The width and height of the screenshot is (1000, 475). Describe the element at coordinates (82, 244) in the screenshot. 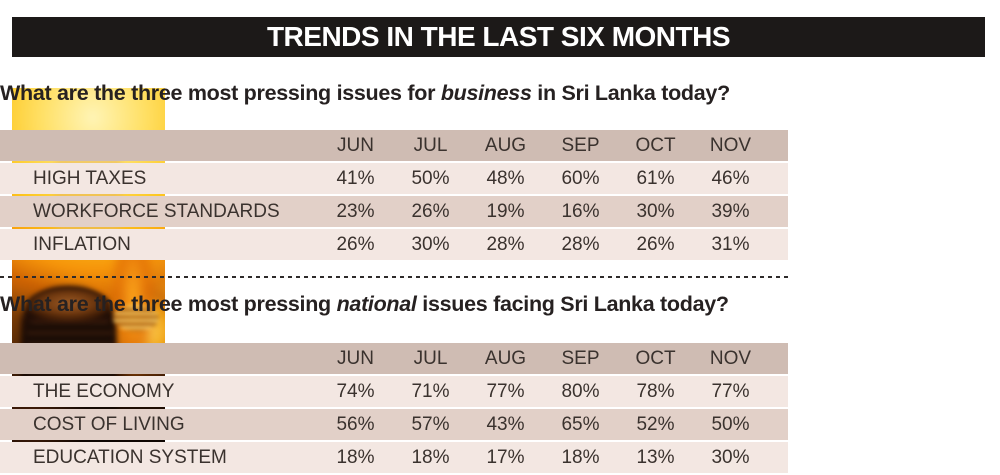

I see `row-label: INFLATION` at that location.